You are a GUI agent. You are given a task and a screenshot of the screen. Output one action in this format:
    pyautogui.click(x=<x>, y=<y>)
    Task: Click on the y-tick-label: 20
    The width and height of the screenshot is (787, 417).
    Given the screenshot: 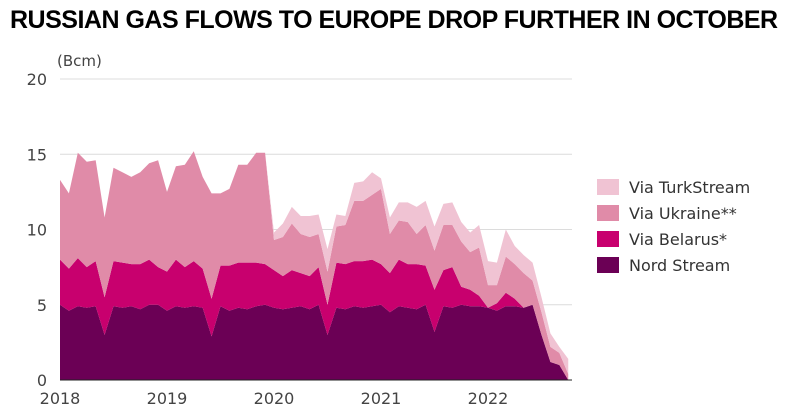 What is the action you would take?
    pyautogui.click(x=37, y=79)
    